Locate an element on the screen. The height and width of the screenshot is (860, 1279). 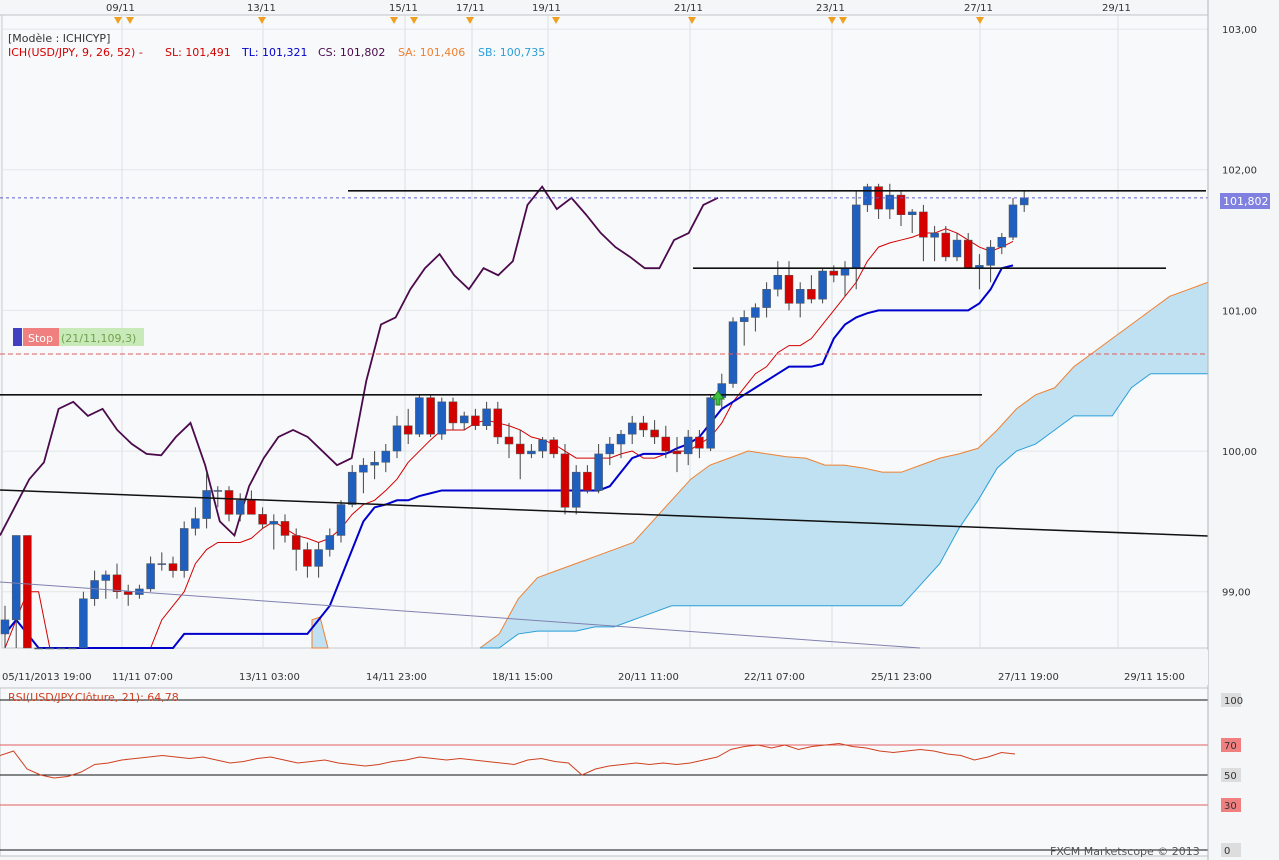
y-tick-label: 101,00 is located at coordinates (1239, 311).